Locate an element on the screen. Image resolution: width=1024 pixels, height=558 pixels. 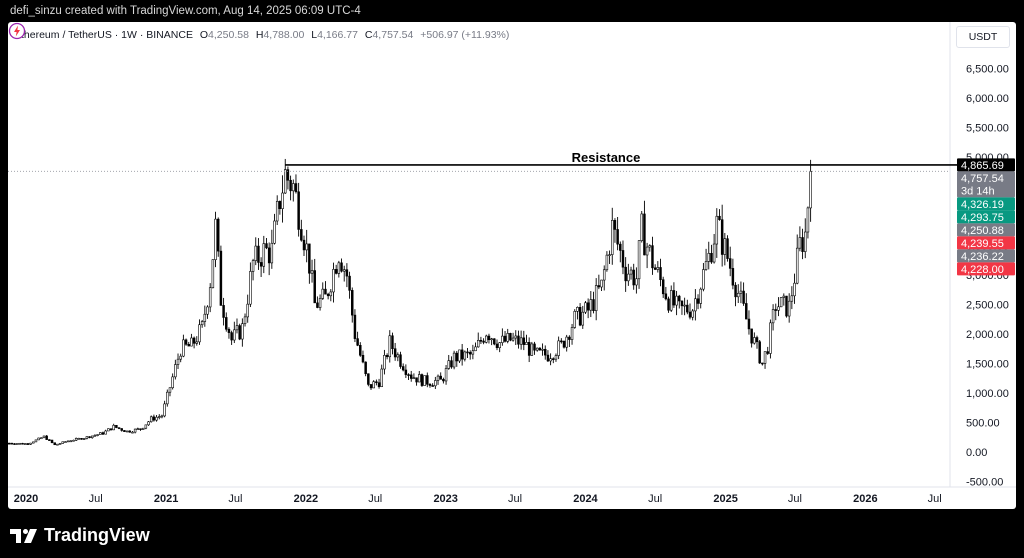
y-tick-label: 6,000.00 is located at coordinates (987, 99).